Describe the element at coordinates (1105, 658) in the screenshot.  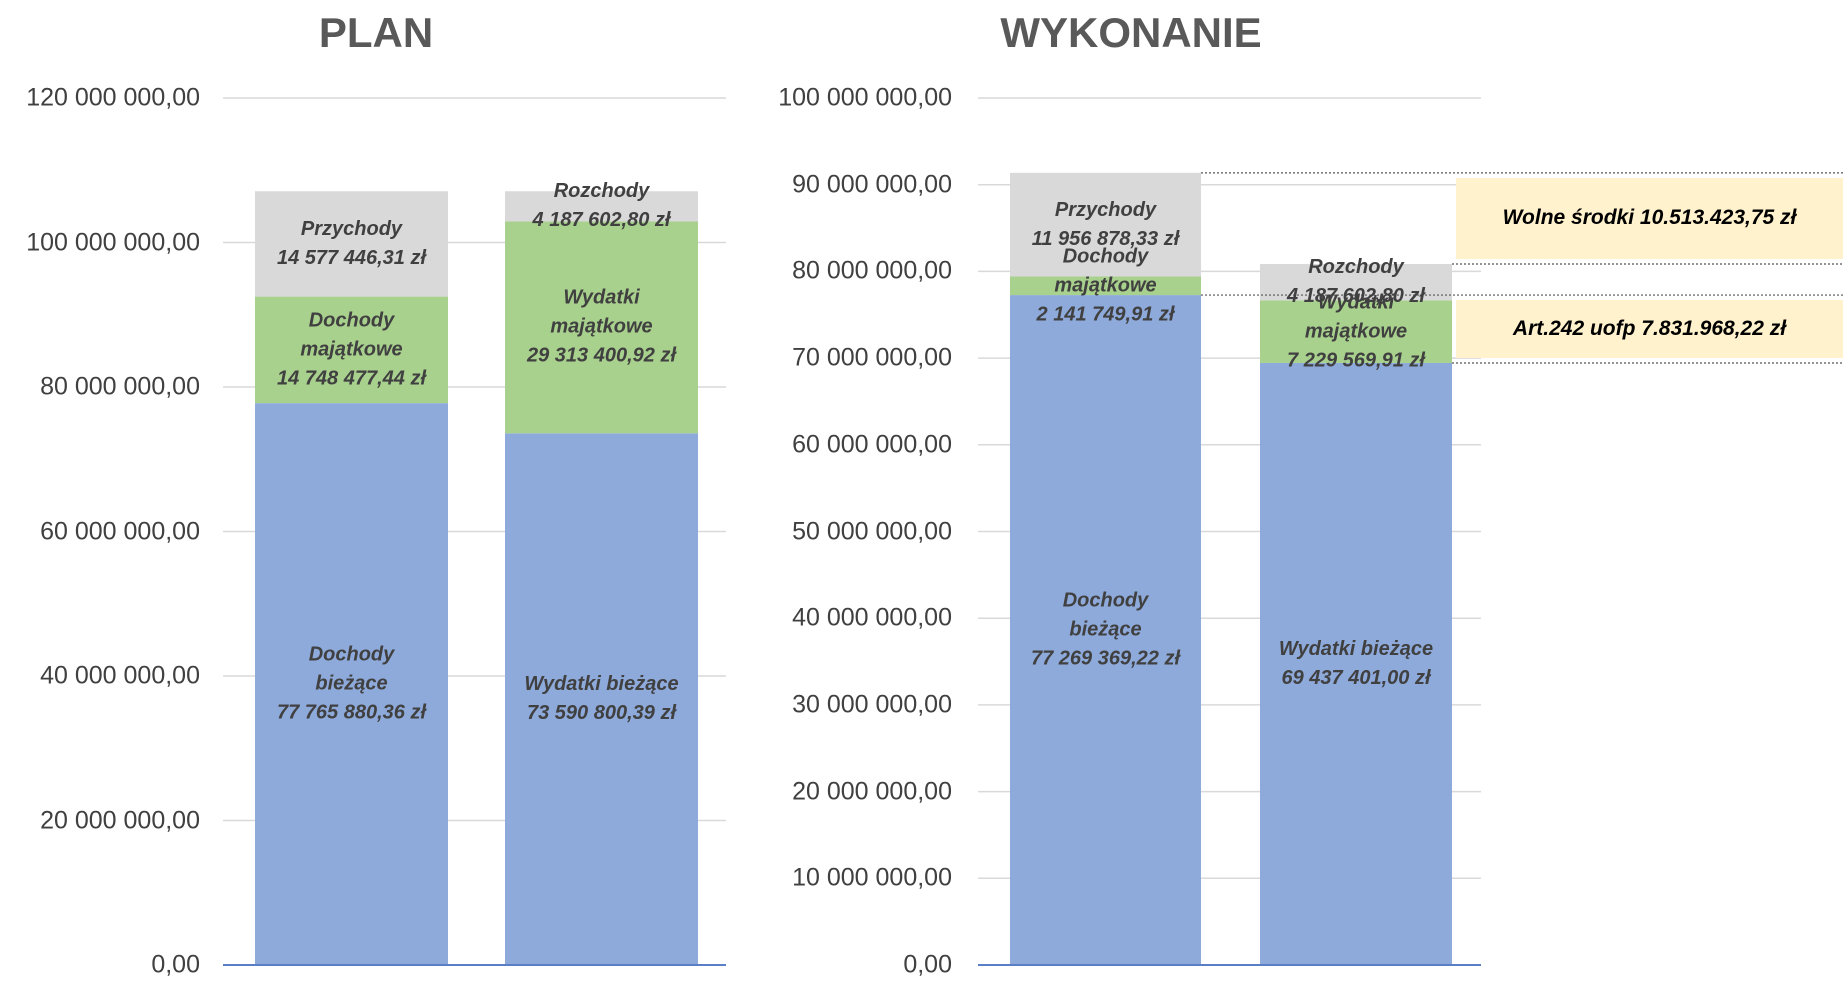
I see `segment-value: 77 269 369,22 zł` at that location.